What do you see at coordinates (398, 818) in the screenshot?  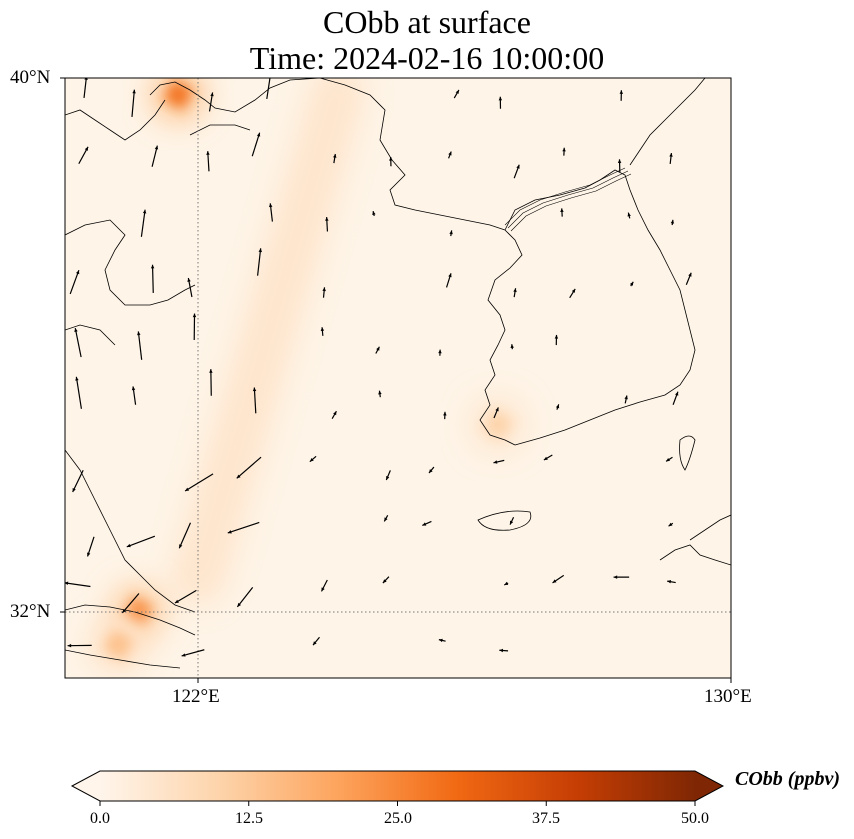 I see `colorbar-tick-label: 25.0` at bounding box center [398, 818].